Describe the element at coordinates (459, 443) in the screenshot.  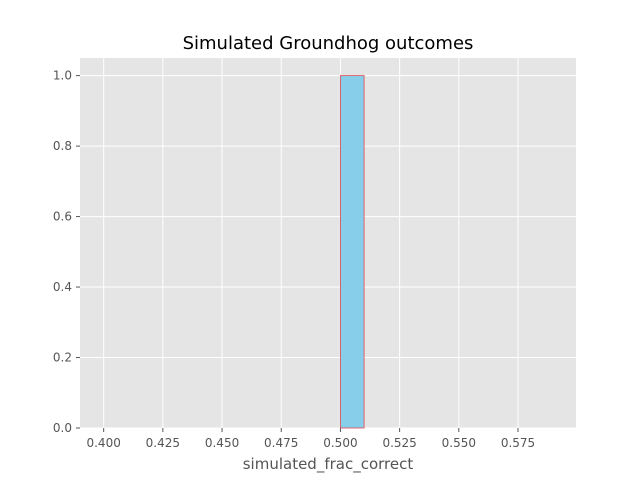
I see `x-tick-label: 0.550` at that location.